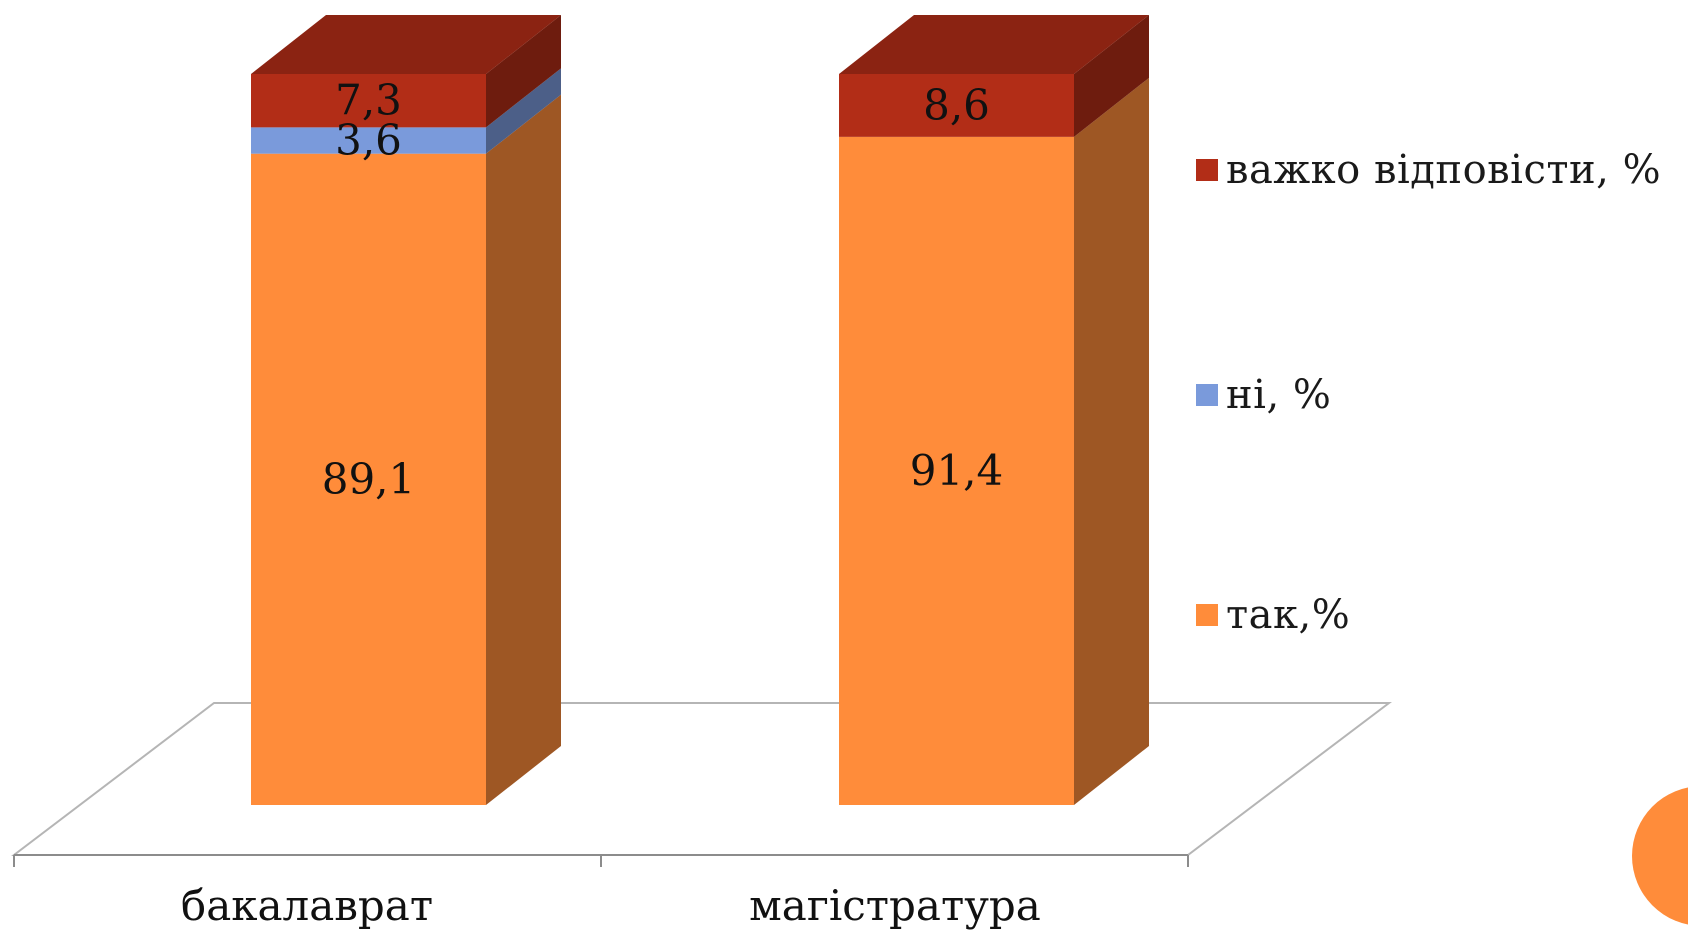  I want to click on legend-item: ні, %, so click(1263, 395).